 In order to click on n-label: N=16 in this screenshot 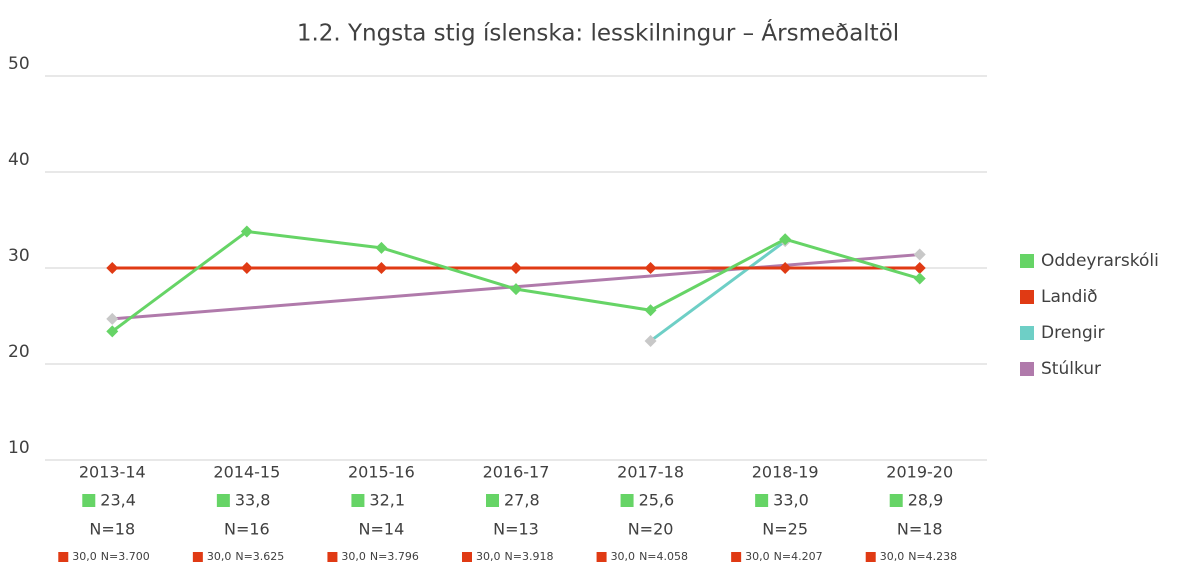, I will do `click(247, 529)`.